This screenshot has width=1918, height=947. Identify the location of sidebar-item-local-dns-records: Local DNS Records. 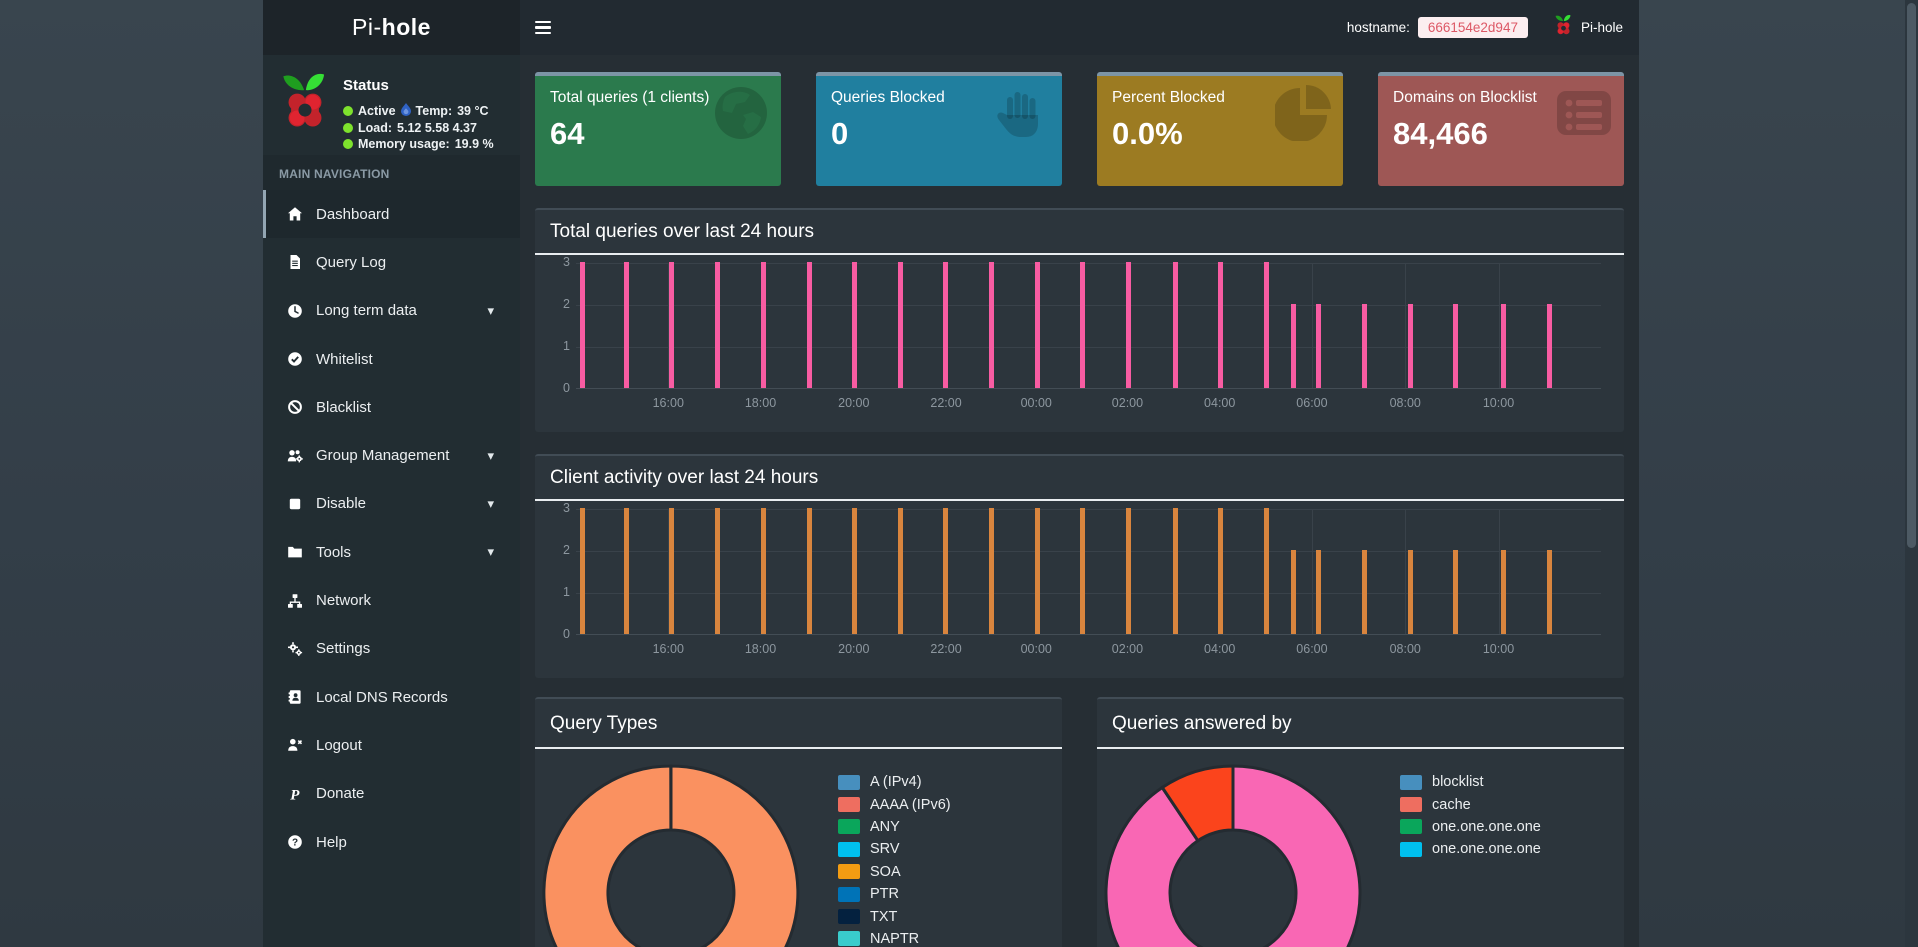
(391, 697).